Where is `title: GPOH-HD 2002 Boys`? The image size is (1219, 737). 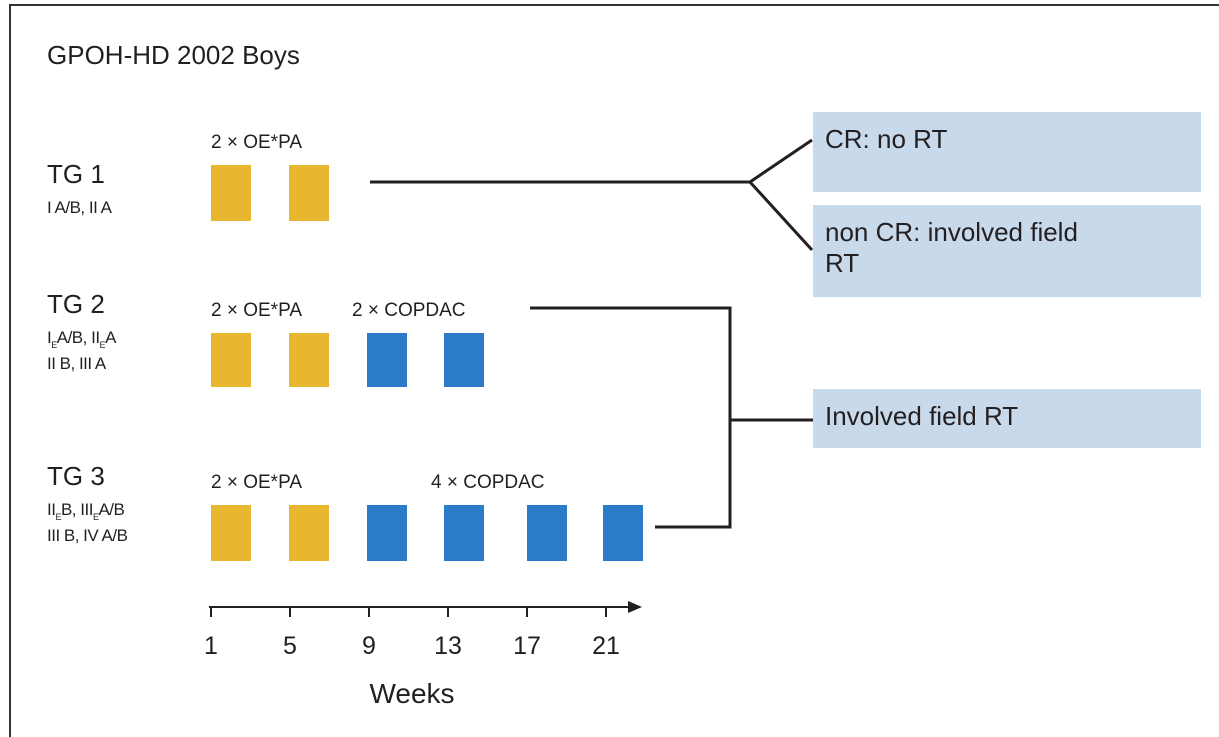
title: GPOH-HD 2002 Boys is located at coordinates (173, 55).